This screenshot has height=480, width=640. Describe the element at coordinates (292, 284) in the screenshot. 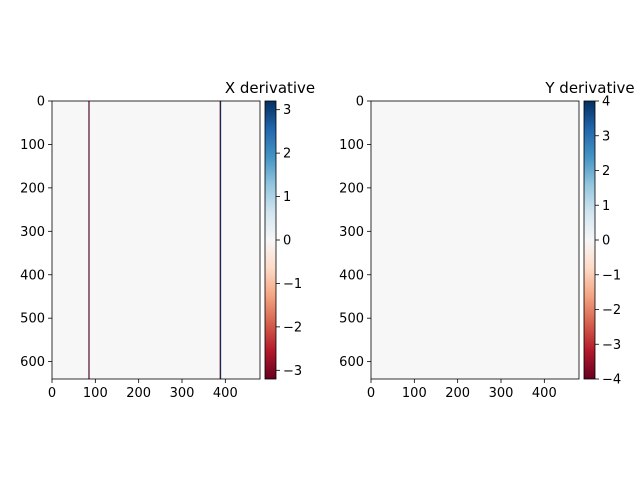

I see `x-derivative-colorbar-tick-label-4: −1` at that location.